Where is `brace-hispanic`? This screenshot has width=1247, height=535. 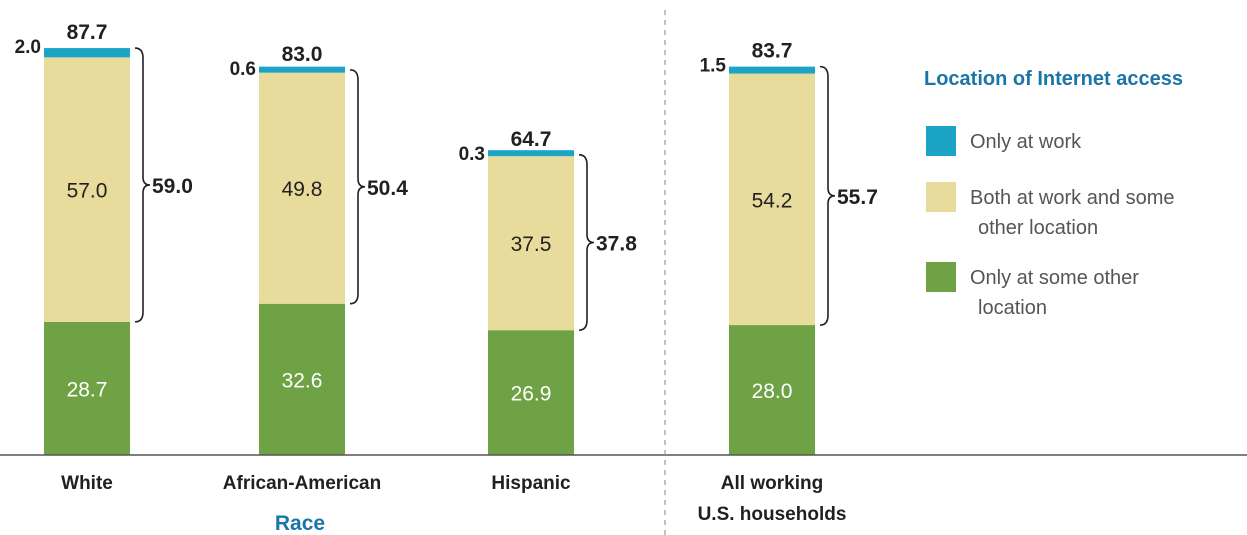 brace-hispanic is located at coordinates (586, 242).